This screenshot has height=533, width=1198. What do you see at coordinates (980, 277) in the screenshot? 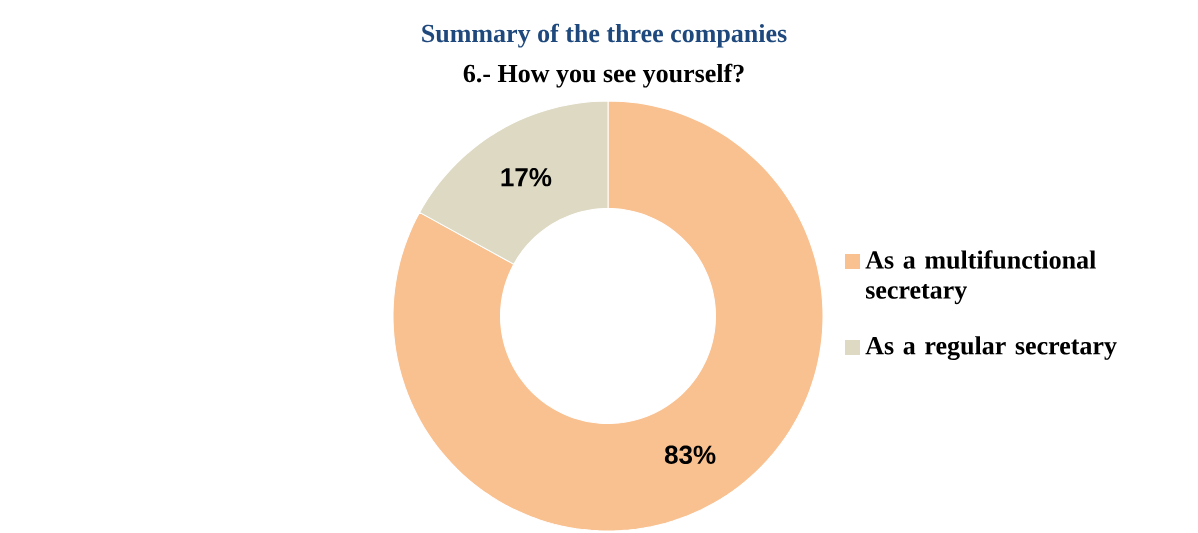
I see `legend-label: As a multifunctional secretary` at bounding box center [980, 277].